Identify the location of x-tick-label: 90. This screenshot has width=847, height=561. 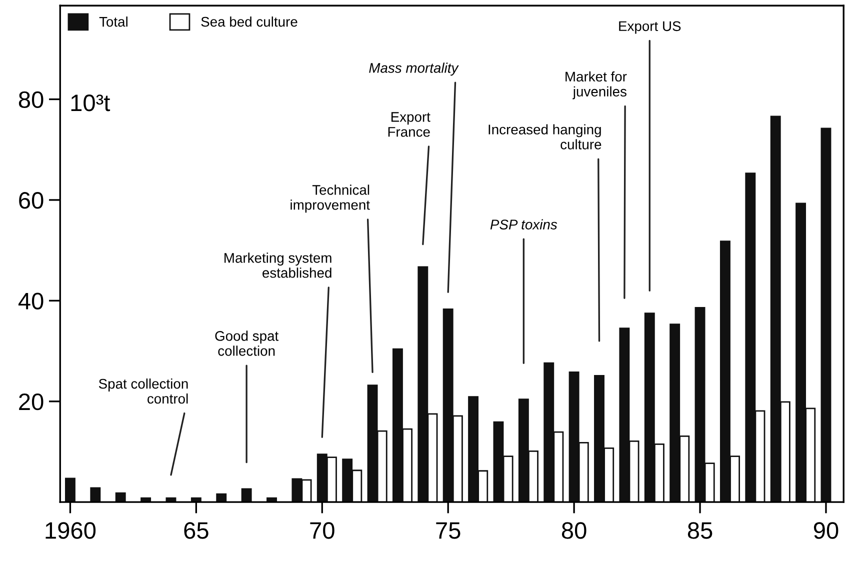
(826, 530).